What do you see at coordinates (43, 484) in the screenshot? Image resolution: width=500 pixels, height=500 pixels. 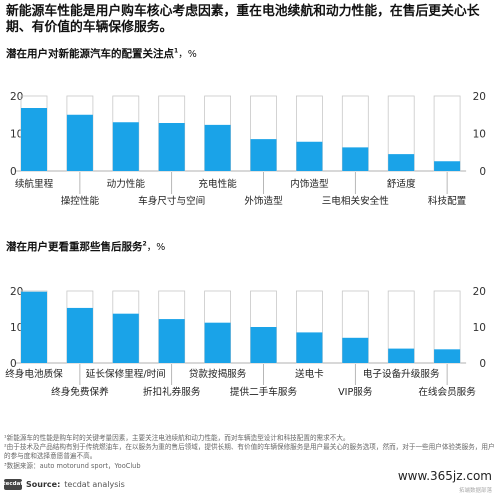 I see `source-label: Source:` at bounding box center [43, 484].